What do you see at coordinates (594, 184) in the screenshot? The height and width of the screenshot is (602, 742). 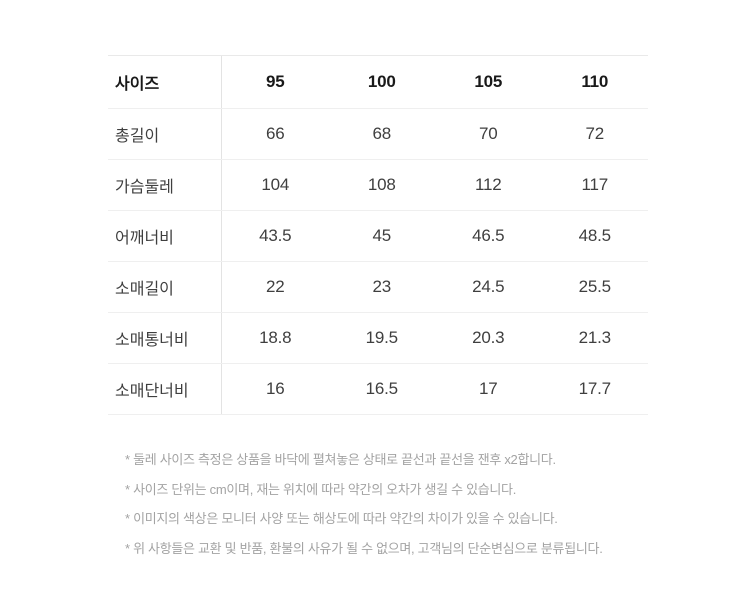 I see `row-value: 117` at bounding box center [594, 184].